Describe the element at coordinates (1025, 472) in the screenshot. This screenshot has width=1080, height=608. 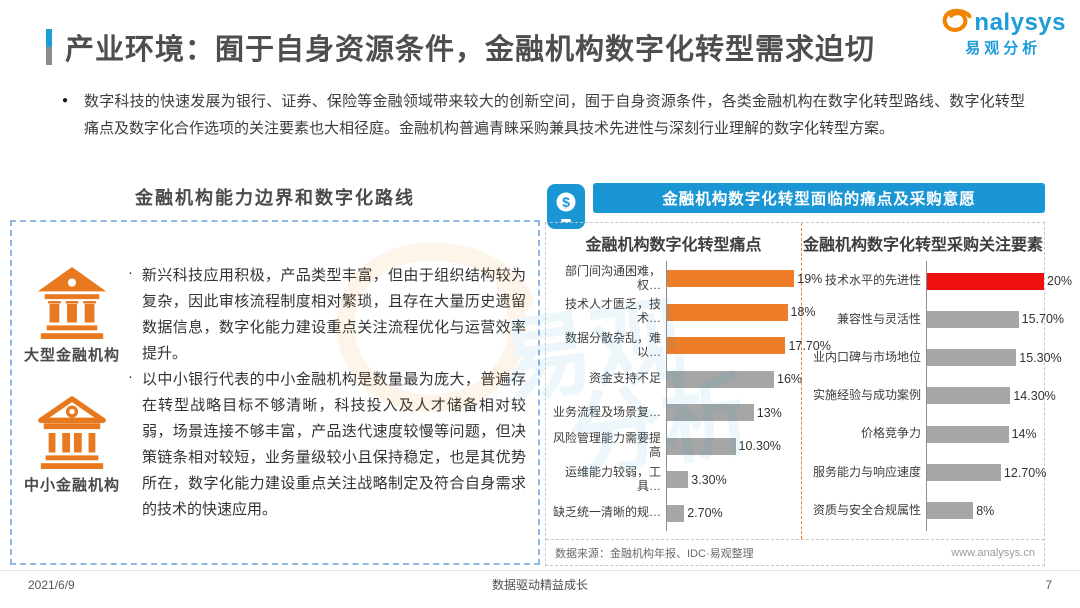
I see `bar-value-label: 12.70%` at that location.